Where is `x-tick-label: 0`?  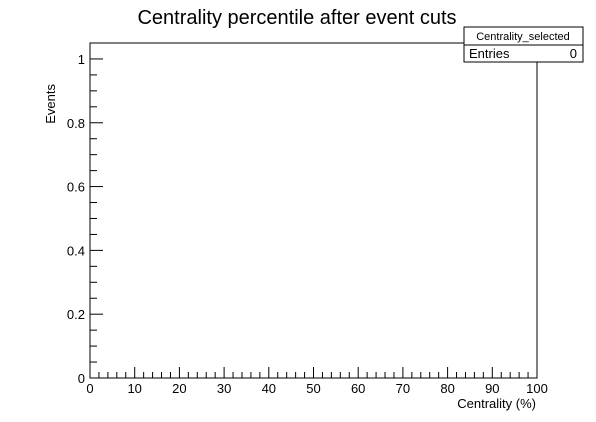
x-tick-label: 0 is located at coordinates (89, 388).